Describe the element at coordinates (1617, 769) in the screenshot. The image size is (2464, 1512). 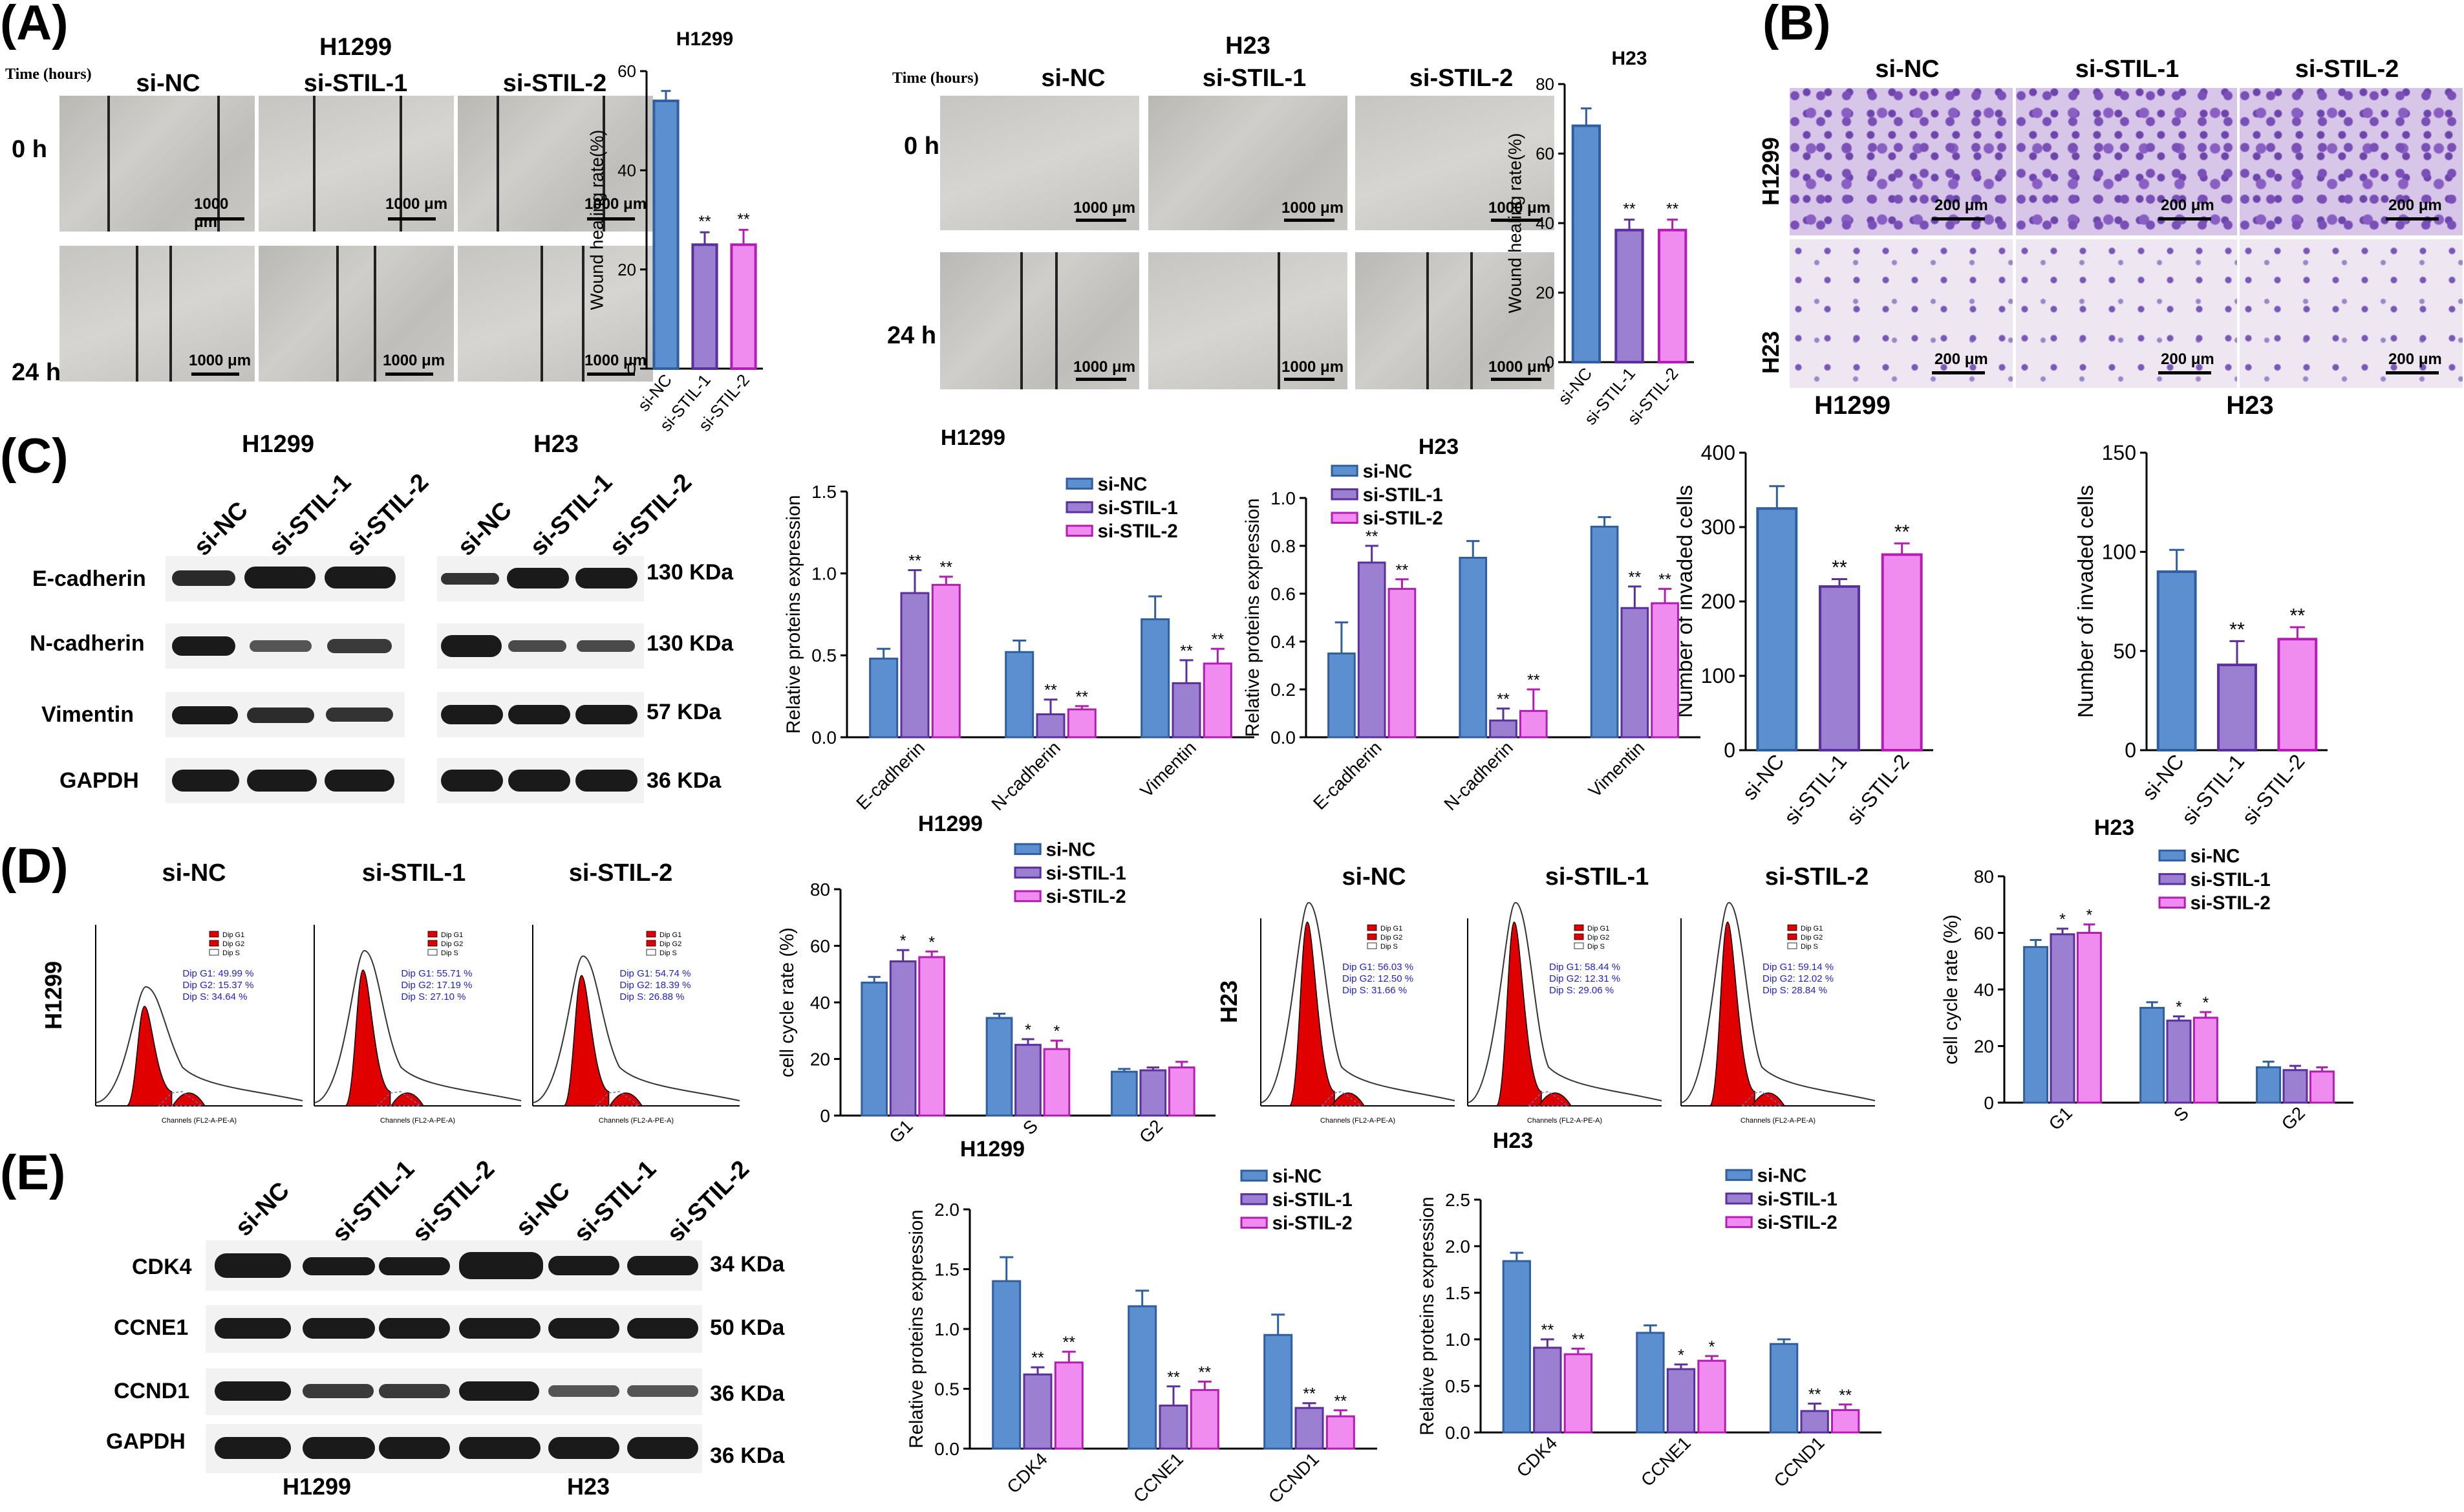
I see `x-tick-label: Vimentin` at that location.